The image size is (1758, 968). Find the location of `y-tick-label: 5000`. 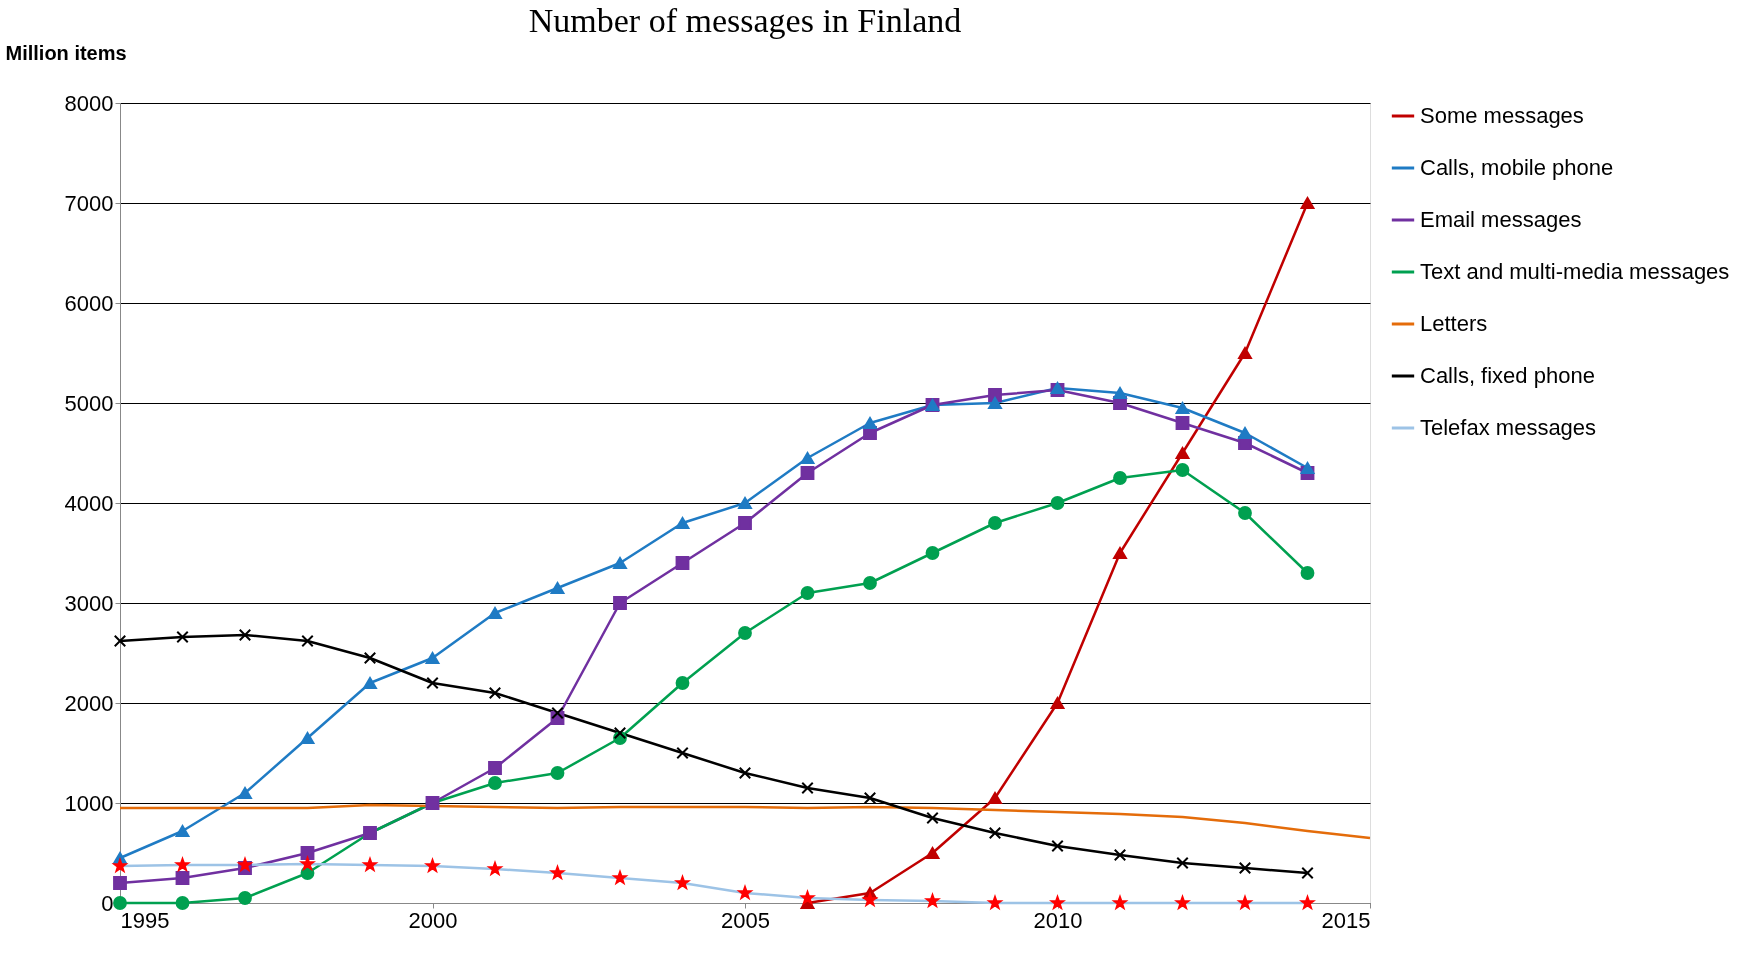

y-tick-label: 5000 is located at coordinates (89, 403).